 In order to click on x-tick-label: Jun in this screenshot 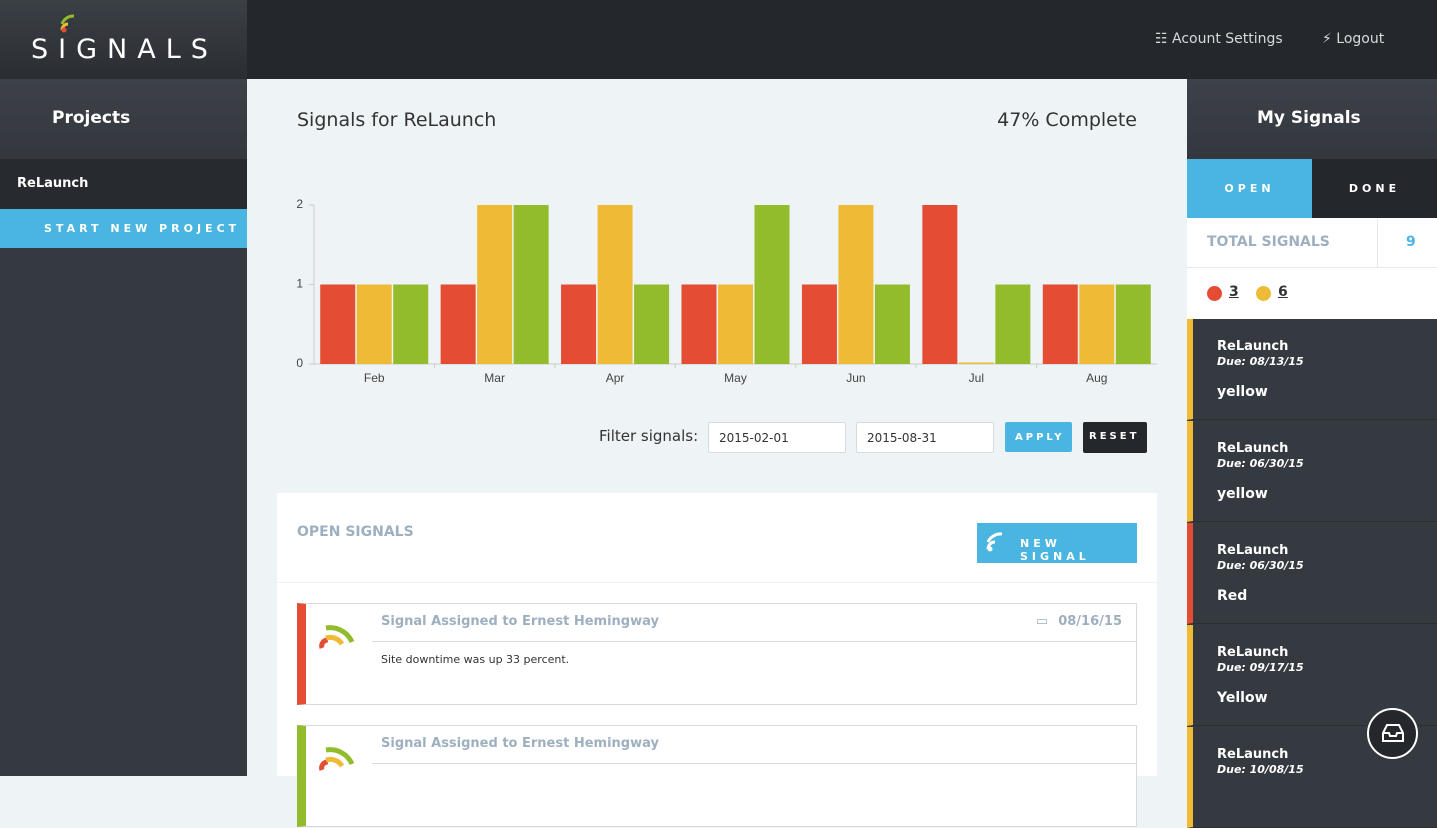, I will do `click(855, 378)`.